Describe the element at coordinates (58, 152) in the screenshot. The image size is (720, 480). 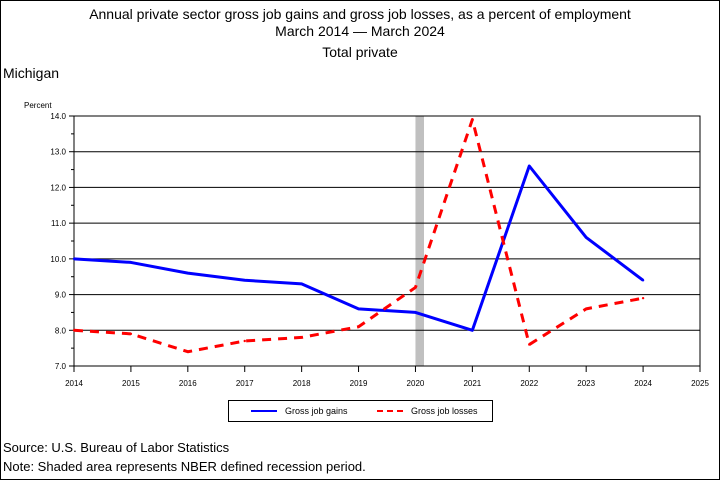
I see `y-tick-label: 13.0` at that location.